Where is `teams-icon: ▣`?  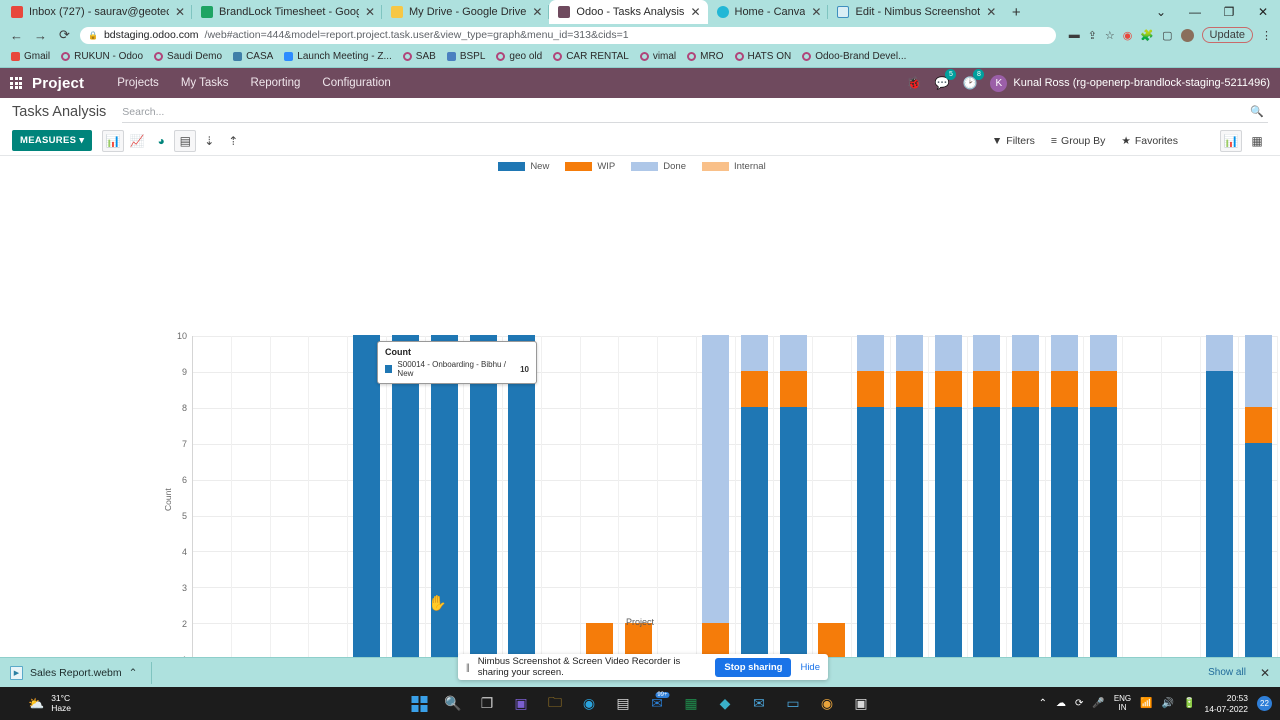 teams-icon: ▣ is located at coordinates (521, 703).